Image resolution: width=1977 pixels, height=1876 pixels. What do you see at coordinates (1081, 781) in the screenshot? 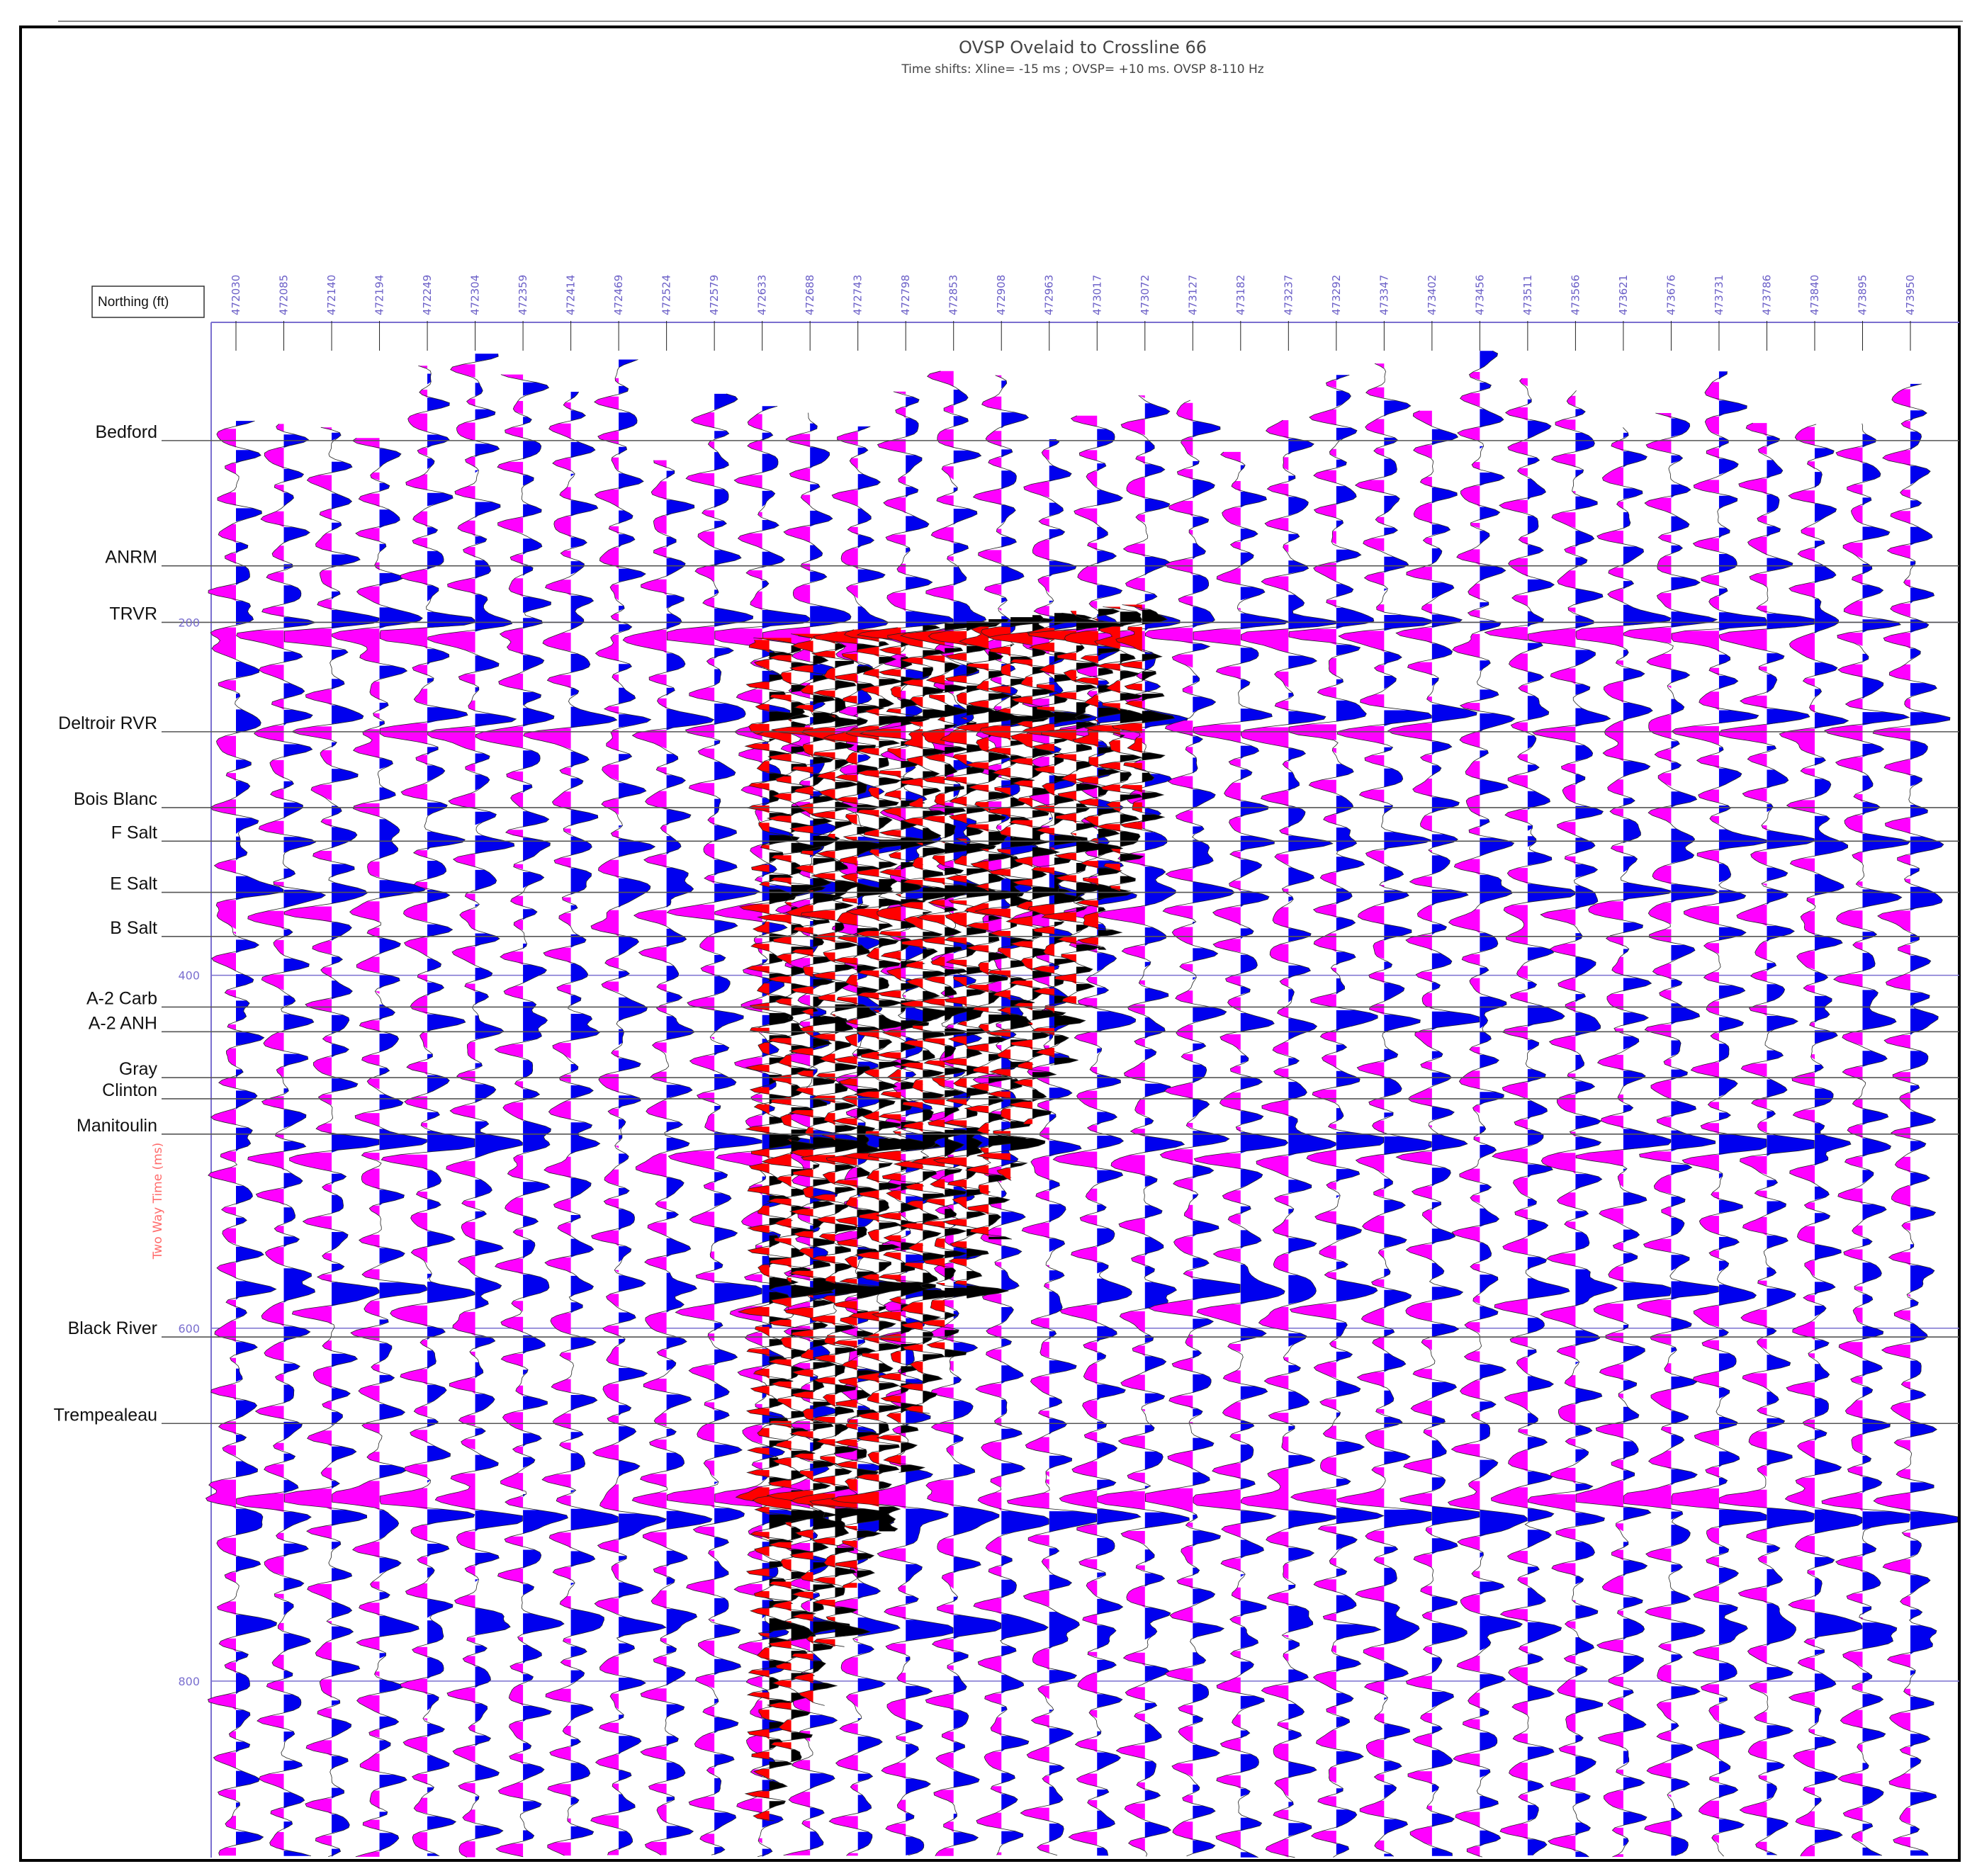
I see `ovsp-trace-15-negative-fill` at bounding box center [1081, 781].